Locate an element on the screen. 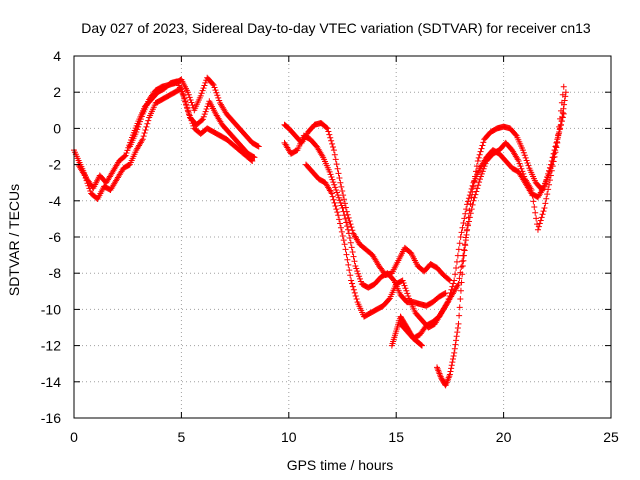  y-tick-label: -10 is located at coordinates (51, 309).